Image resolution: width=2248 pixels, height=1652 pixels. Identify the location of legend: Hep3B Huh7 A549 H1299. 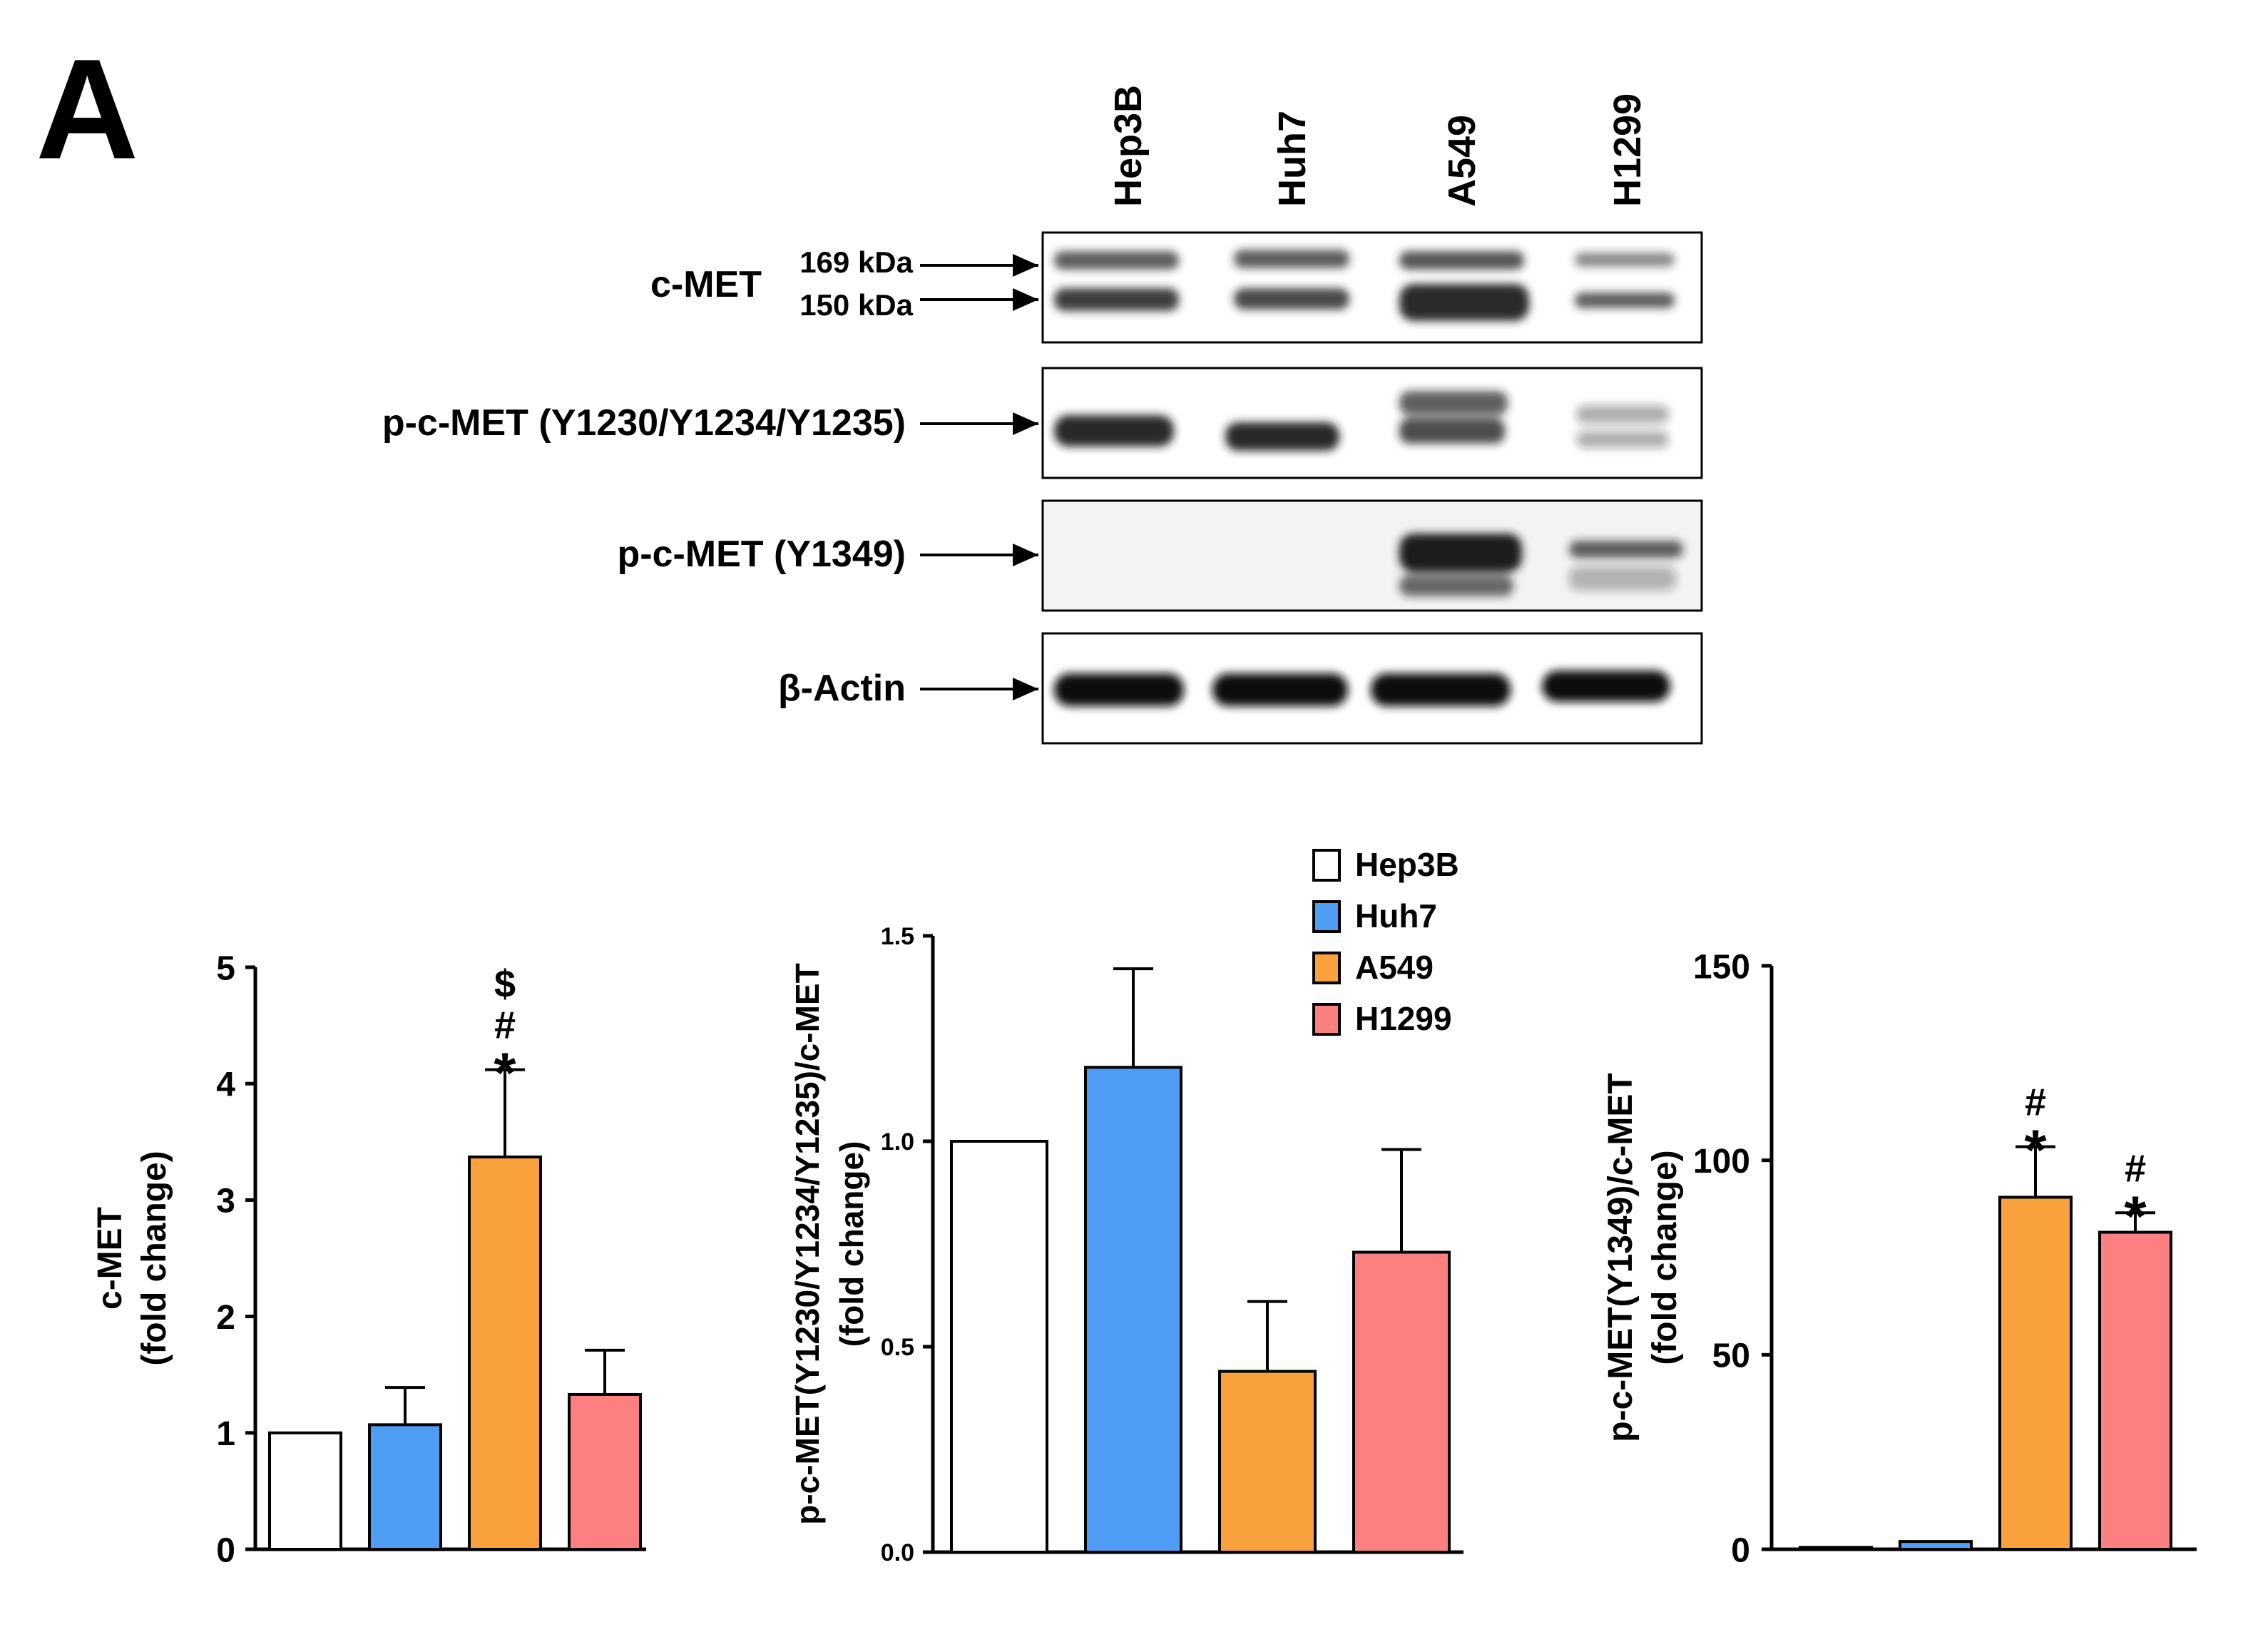
(1385, 941).